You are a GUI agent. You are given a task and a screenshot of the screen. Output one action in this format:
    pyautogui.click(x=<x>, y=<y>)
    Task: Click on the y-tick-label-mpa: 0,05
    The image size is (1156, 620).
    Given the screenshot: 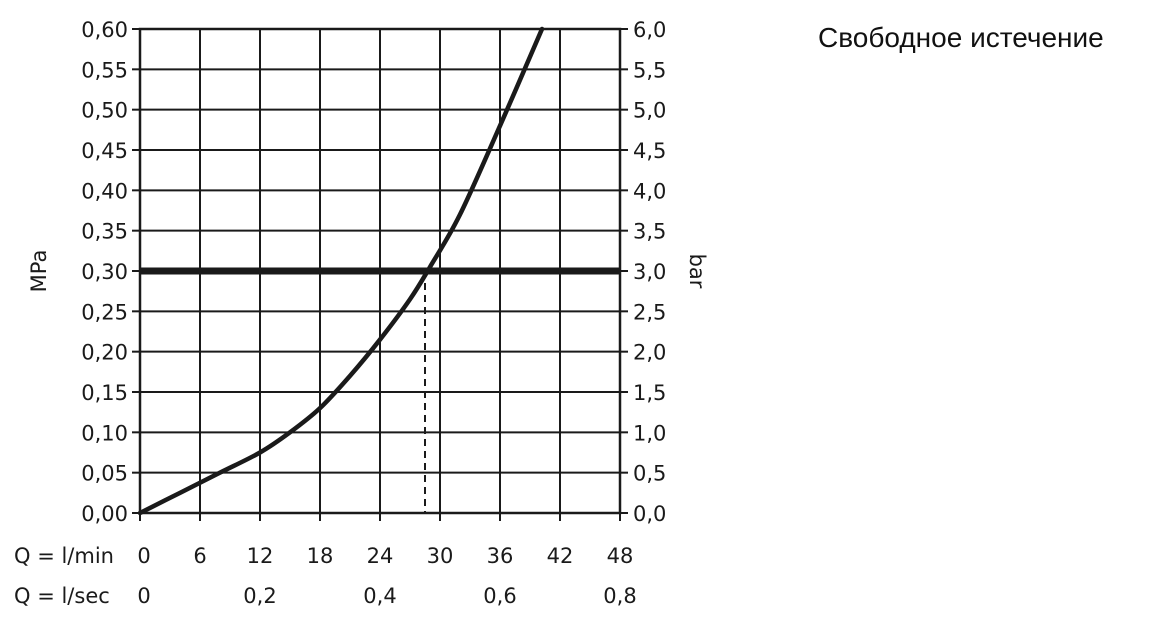 What is the action you would take?
    pyautogui.click(x=104, y=474)
    